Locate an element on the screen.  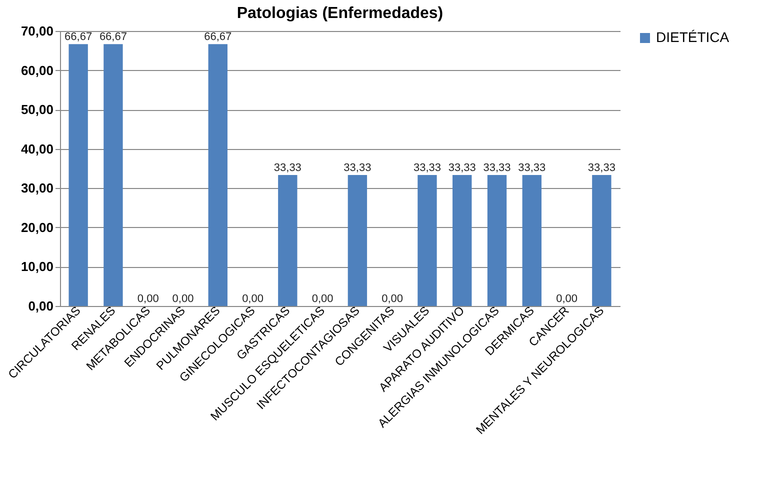
y-tick-label: 30,00 is located at coordinates (37, 188).